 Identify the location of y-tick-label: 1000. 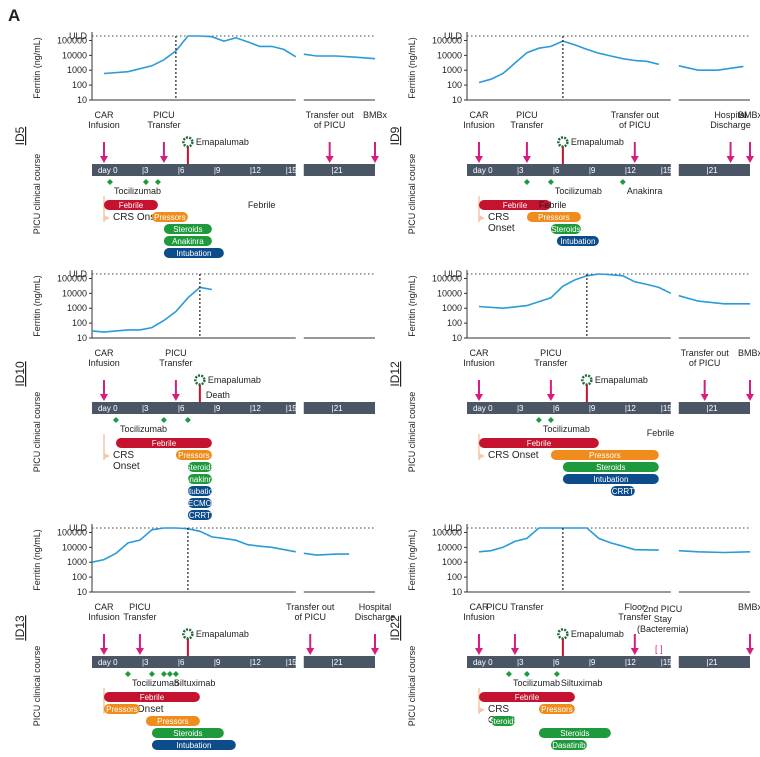
(77, 562).